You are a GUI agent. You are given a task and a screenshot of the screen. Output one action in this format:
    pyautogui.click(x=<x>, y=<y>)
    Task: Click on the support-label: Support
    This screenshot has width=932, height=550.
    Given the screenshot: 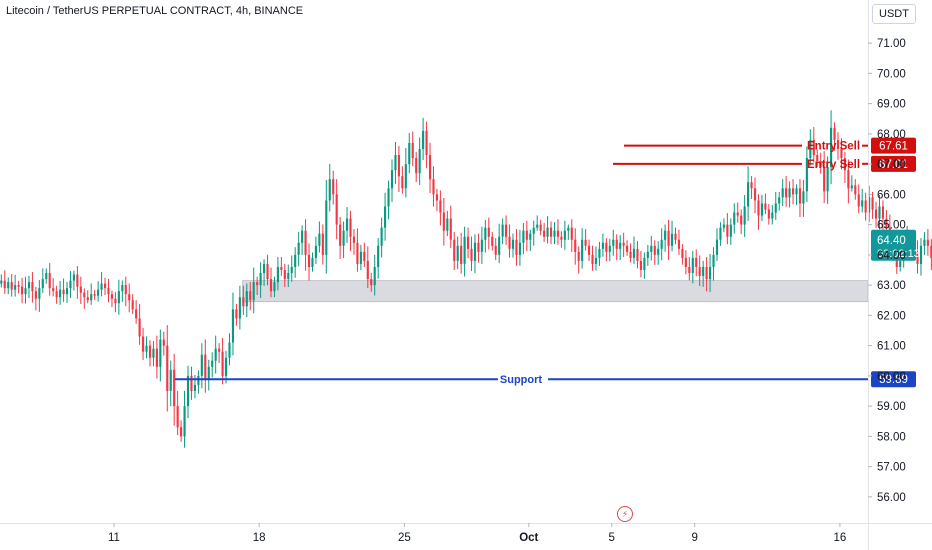 What is the action you would take?
    pyautogui.click(x=521, y=380)
    